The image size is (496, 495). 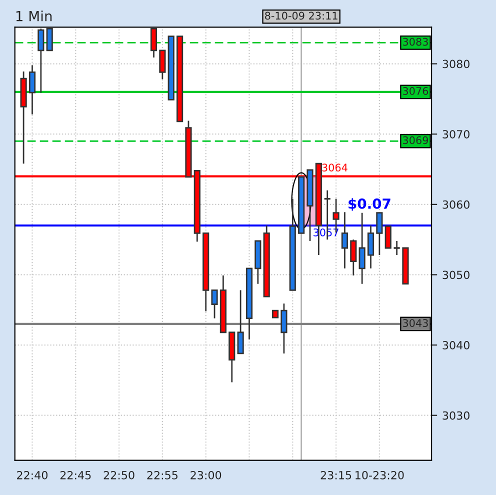 I want to click on y-tick-label: 3050, so click(x=456, y=275).